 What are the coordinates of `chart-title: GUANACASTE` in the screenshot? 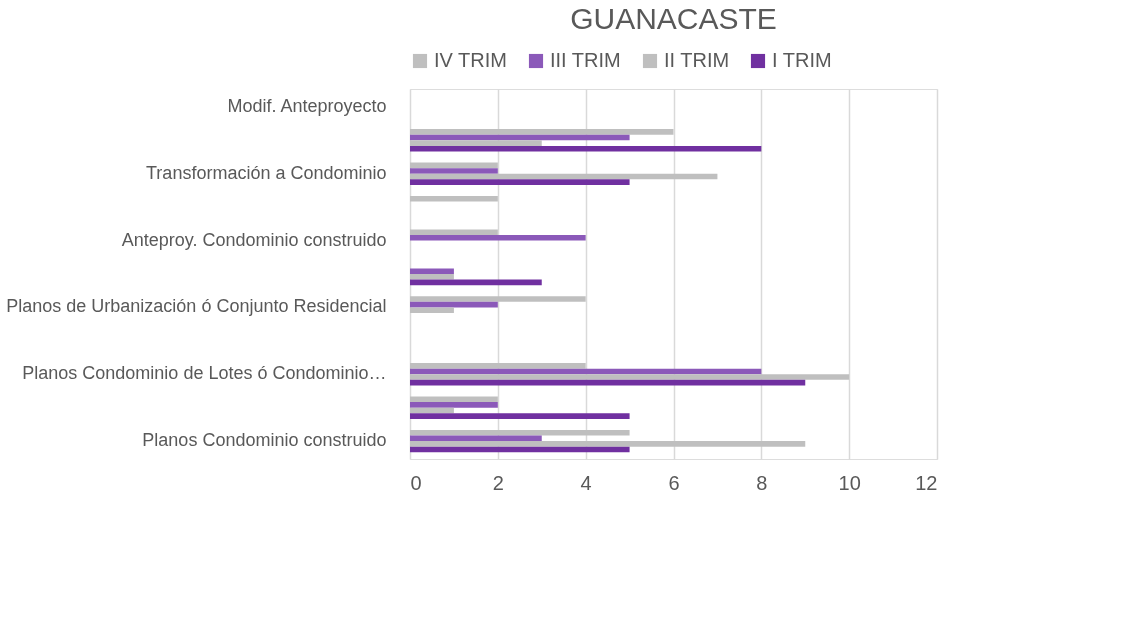 It's located at (673, 18).